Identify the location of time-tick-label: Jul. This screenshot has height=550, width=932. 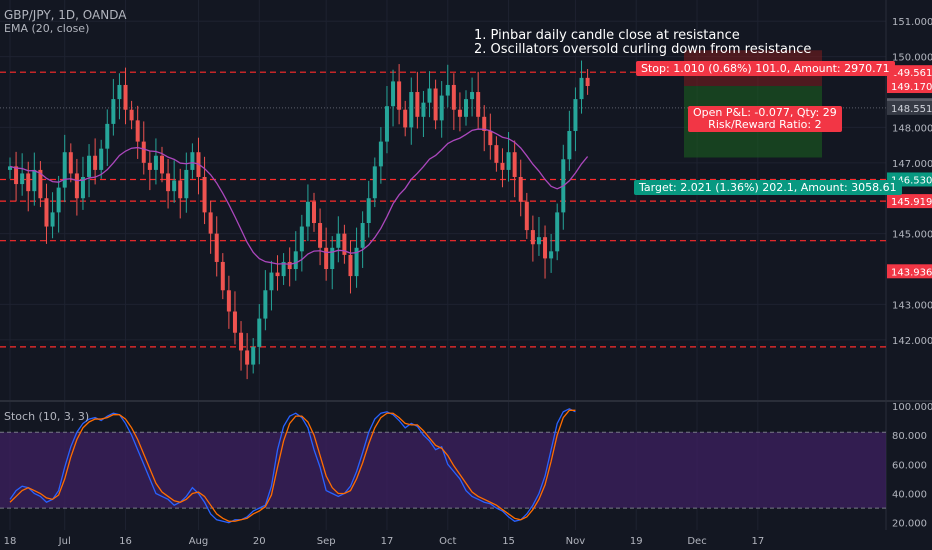
(64, 541).